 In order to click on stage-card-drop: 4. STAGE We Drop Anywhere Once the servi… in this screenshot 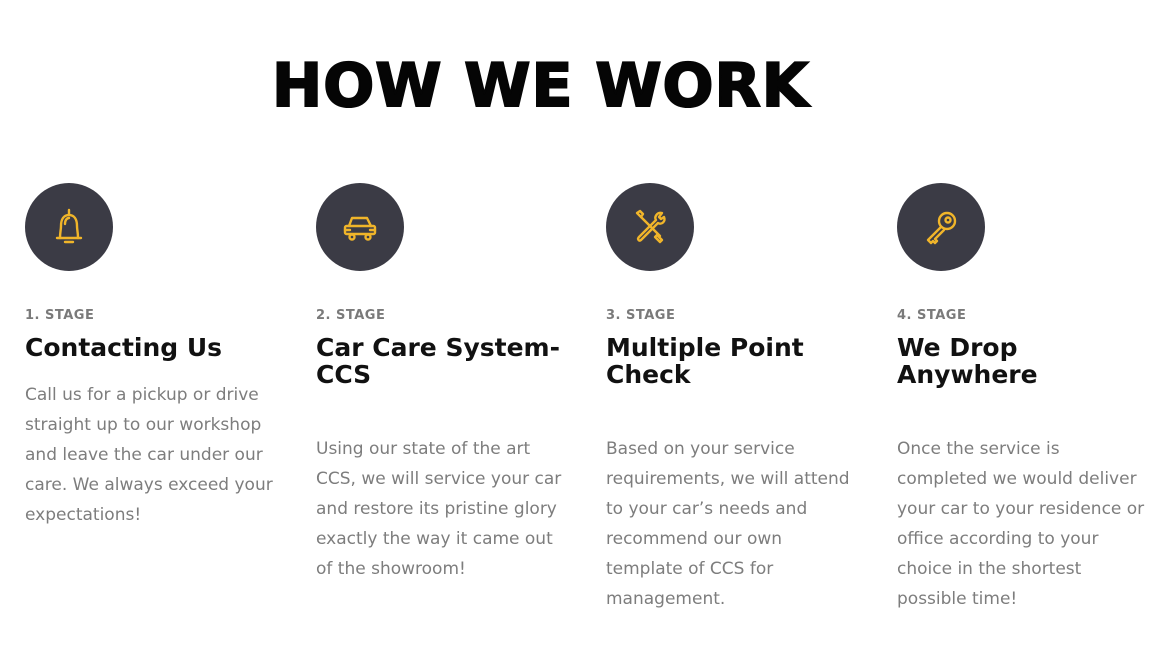, I will do `click(1024, 398)`.